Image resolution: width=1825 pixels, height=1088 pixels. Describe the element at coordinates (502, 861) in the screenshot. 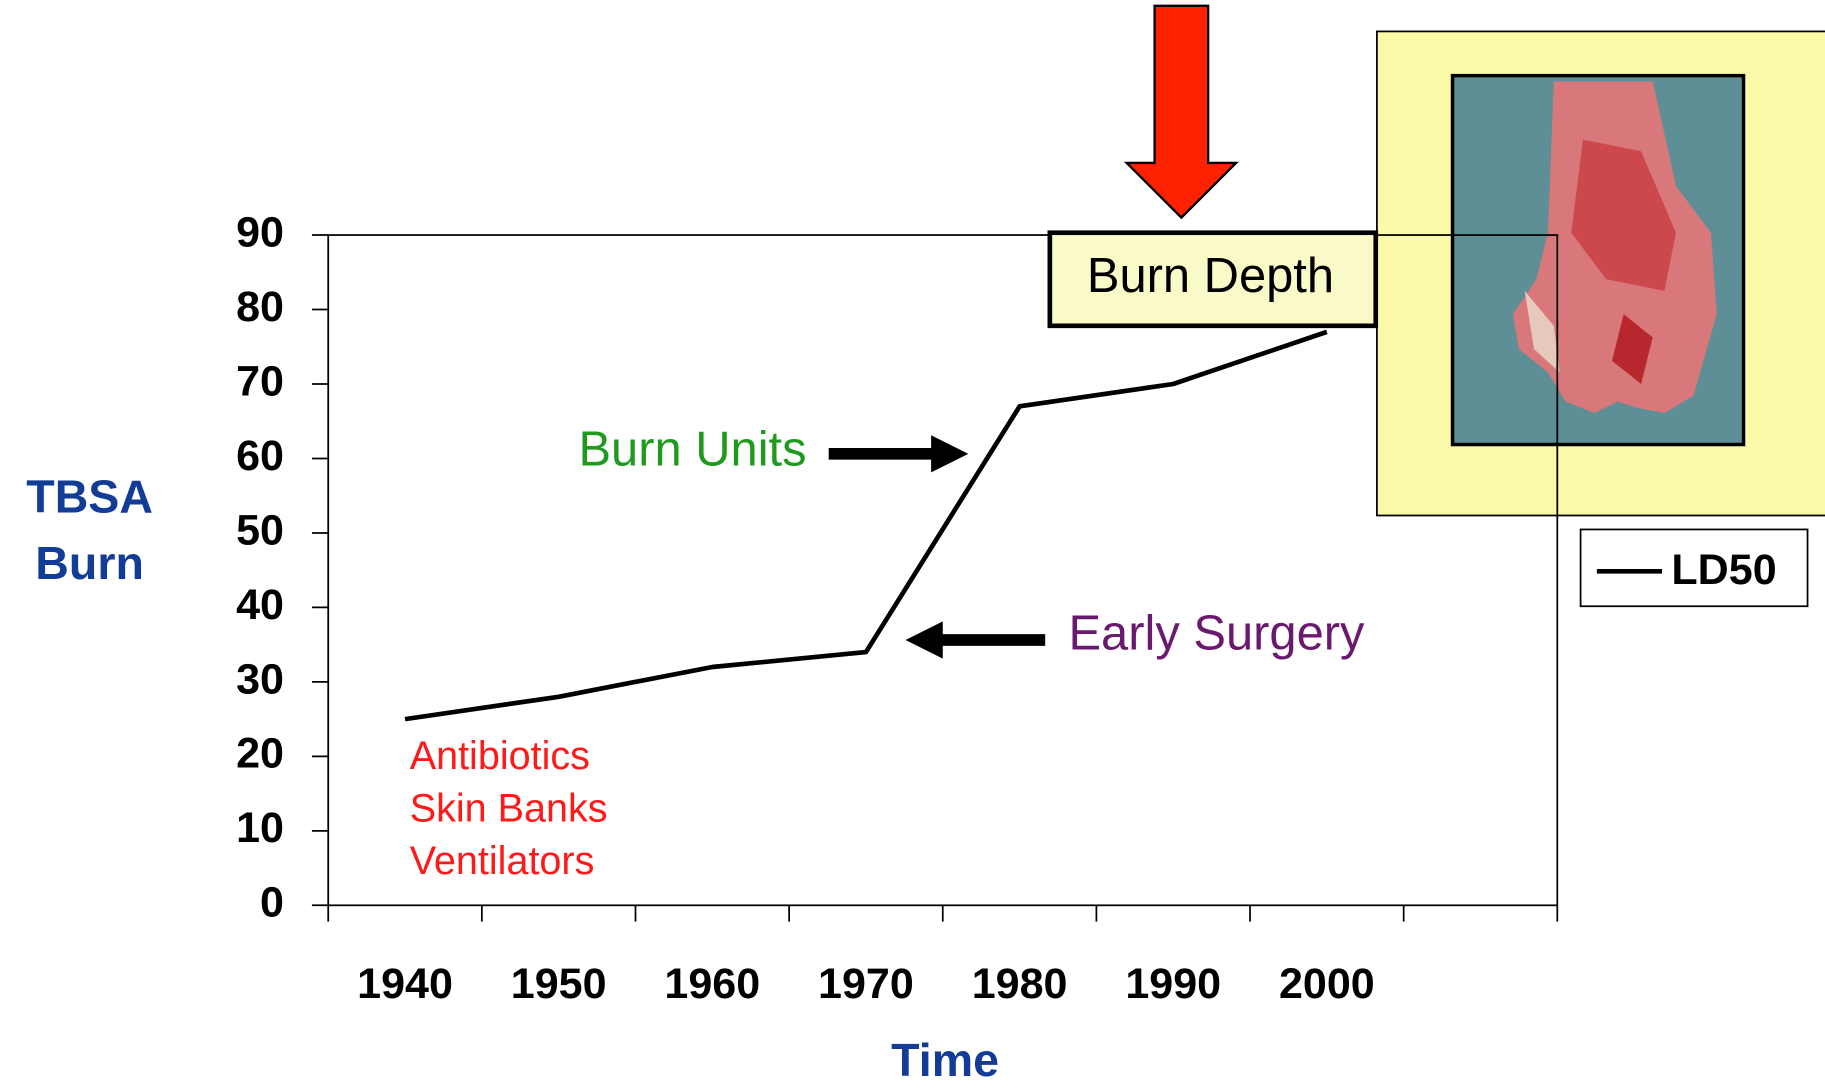

I see `annotation: Ventilators` at that location.